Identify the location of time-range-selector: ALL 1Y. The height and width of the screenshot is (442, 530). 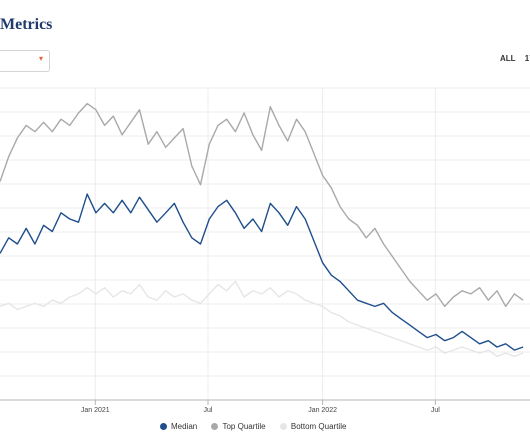
(515, 58).